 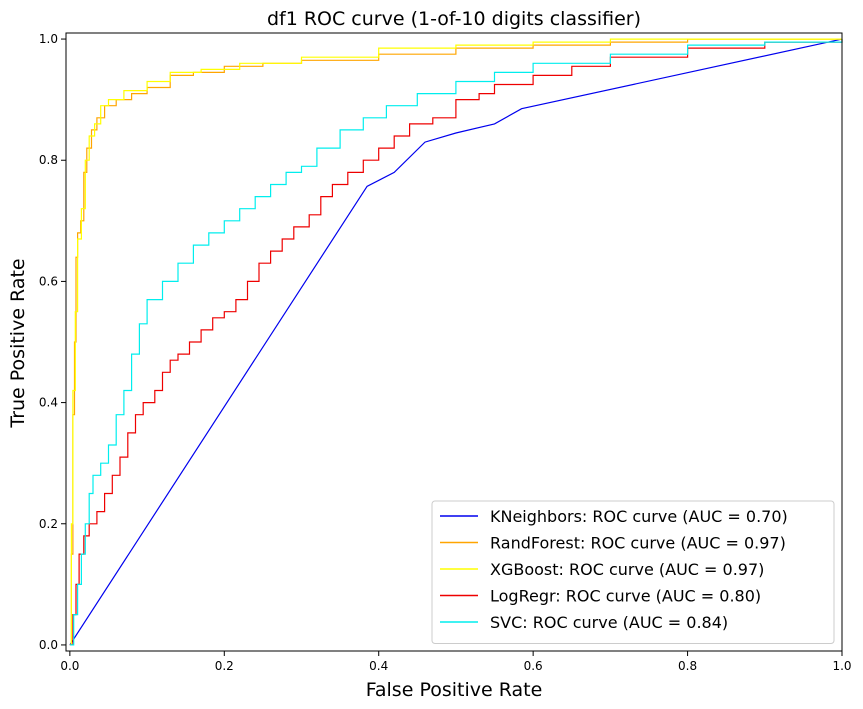 What do you see at coordinates (533, 666) in the screenshot?
I see `x-tick-label: 0.6` at bounding box center [533, 666].